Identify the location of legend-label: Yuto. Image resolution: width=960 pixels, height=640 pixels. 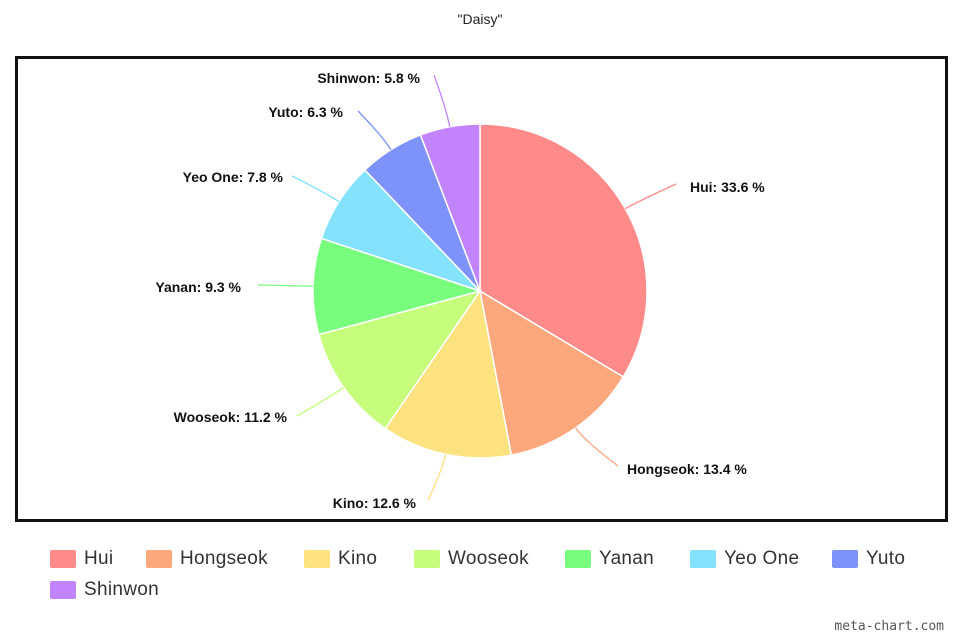
(886, 558).